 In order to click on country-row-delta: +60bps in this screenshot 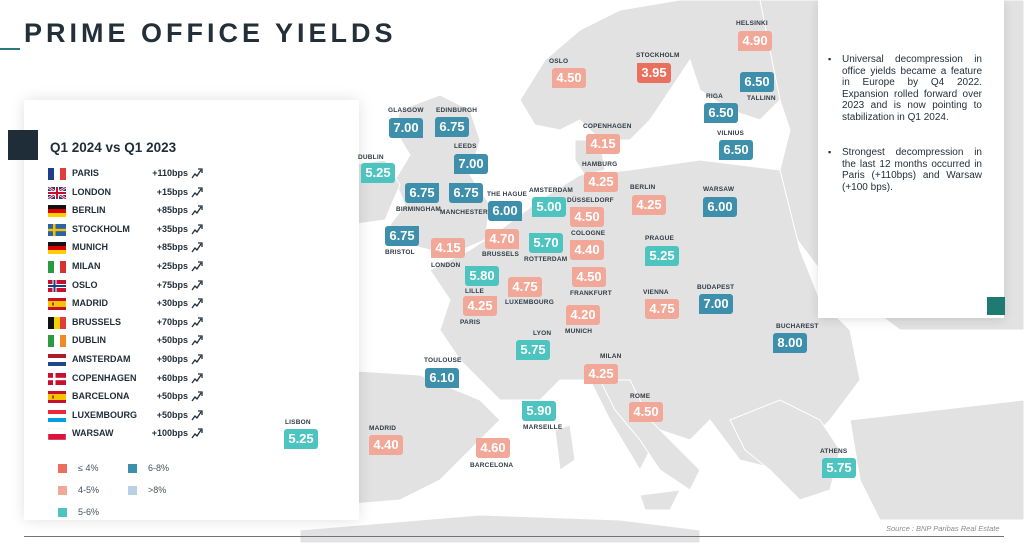, I will do `click(172, 377)`.